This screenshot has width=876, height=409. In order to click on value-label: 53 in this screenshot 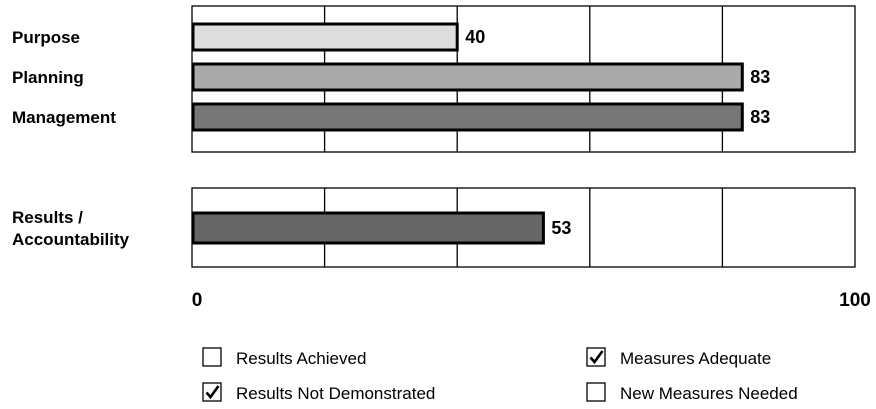, I will do `click(561, 228)`.